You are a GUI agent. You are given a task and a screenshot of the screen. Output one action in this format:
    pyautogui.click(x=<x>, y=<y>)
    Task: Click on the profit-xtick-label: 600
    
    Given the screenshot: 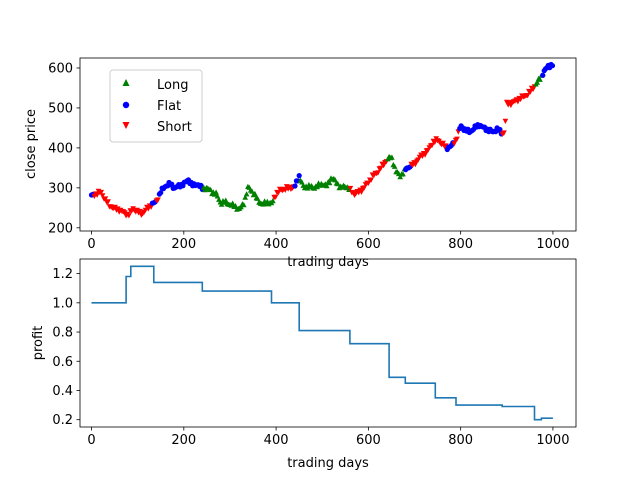 What is the action you would take?
    pyautogui.click(x=368, y=440)
    